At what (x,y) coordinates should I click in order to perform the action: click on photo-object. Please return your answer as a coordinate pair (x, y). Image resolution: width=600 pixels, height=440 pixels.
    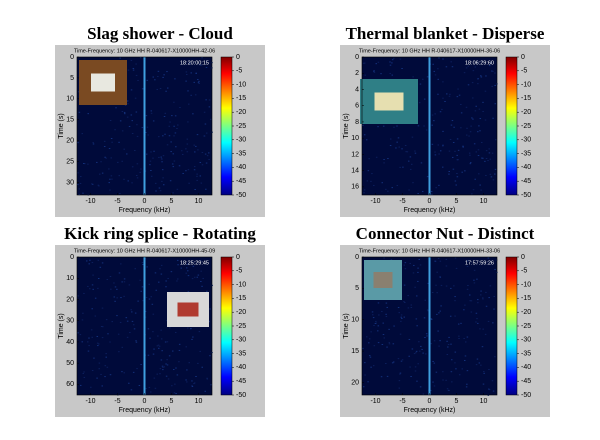
    Looking at the image, I should click on (188, 309).